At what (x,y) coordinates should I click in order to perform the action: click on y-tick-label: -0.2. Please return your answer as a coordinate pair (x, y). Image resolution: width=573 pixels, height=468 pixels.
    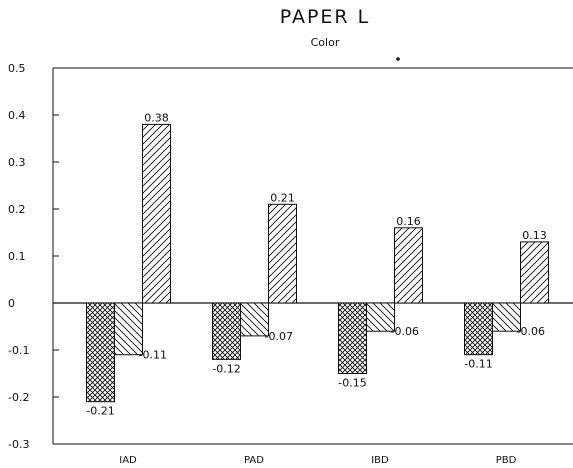
    Looking at the image, I should click on (18, 397).